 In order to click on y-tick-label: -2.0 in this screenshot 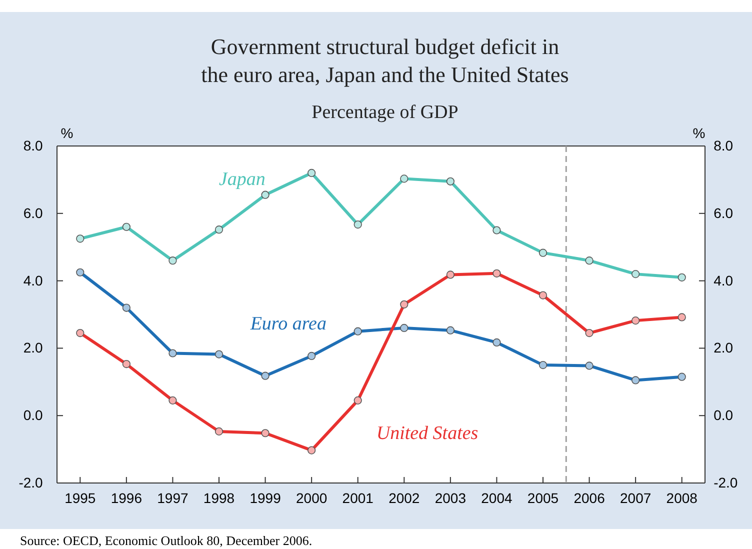, I will do `click(31, 482)`.